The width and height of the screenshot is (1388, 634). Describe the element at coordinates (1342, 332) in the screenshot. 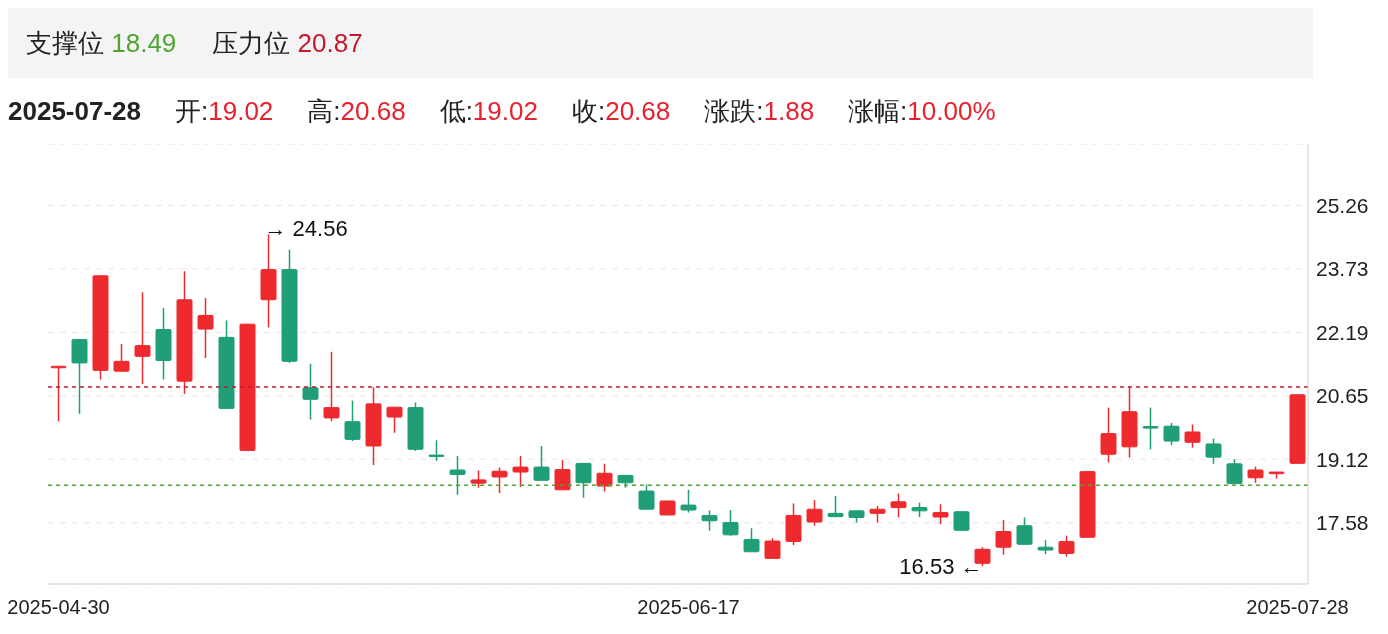

I see `y-tick-label: 22.19` at that location.